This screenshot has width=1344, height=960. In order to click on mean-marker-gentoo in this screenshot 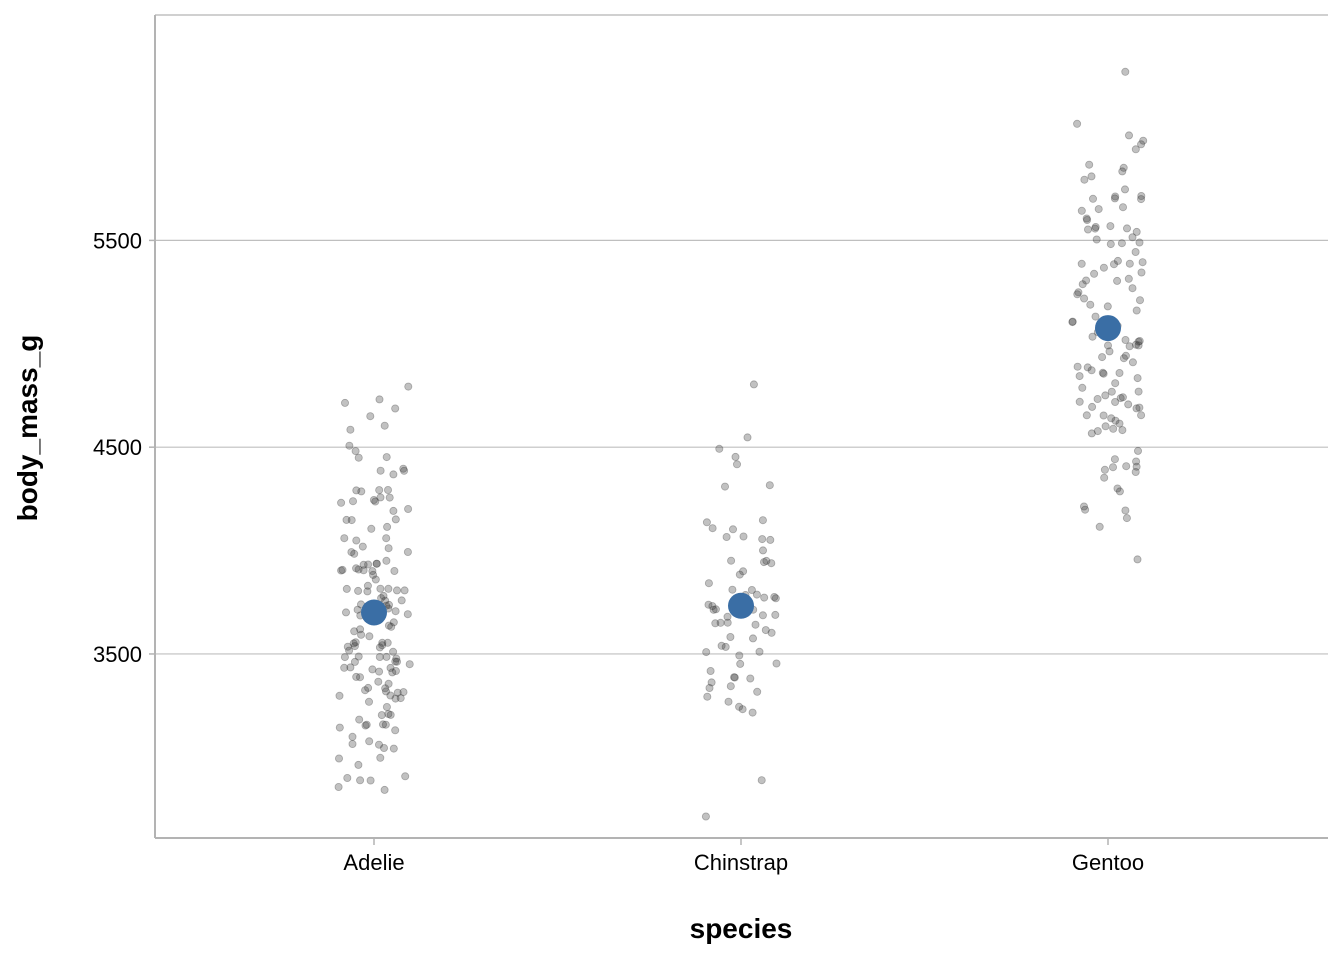, I will do `click(1108, 328)`.